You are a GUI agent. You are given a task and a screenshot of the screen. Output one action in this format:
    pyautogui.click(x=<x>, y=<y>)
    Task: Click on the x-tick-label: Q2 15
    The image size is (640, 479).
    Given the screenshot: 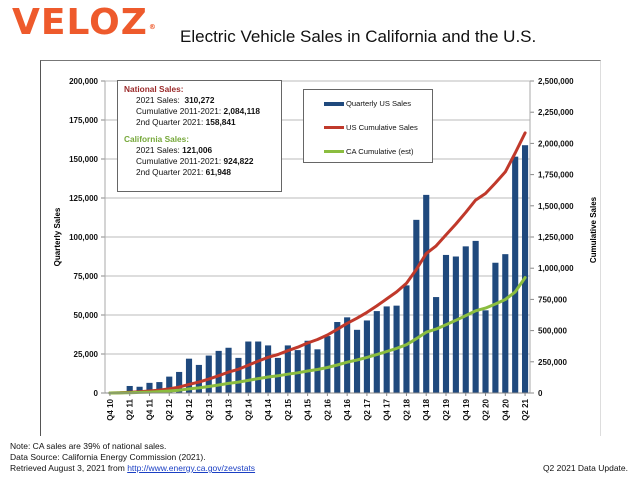 What is the action you would take?
    pyautogui.click(x=288, y=409)
    